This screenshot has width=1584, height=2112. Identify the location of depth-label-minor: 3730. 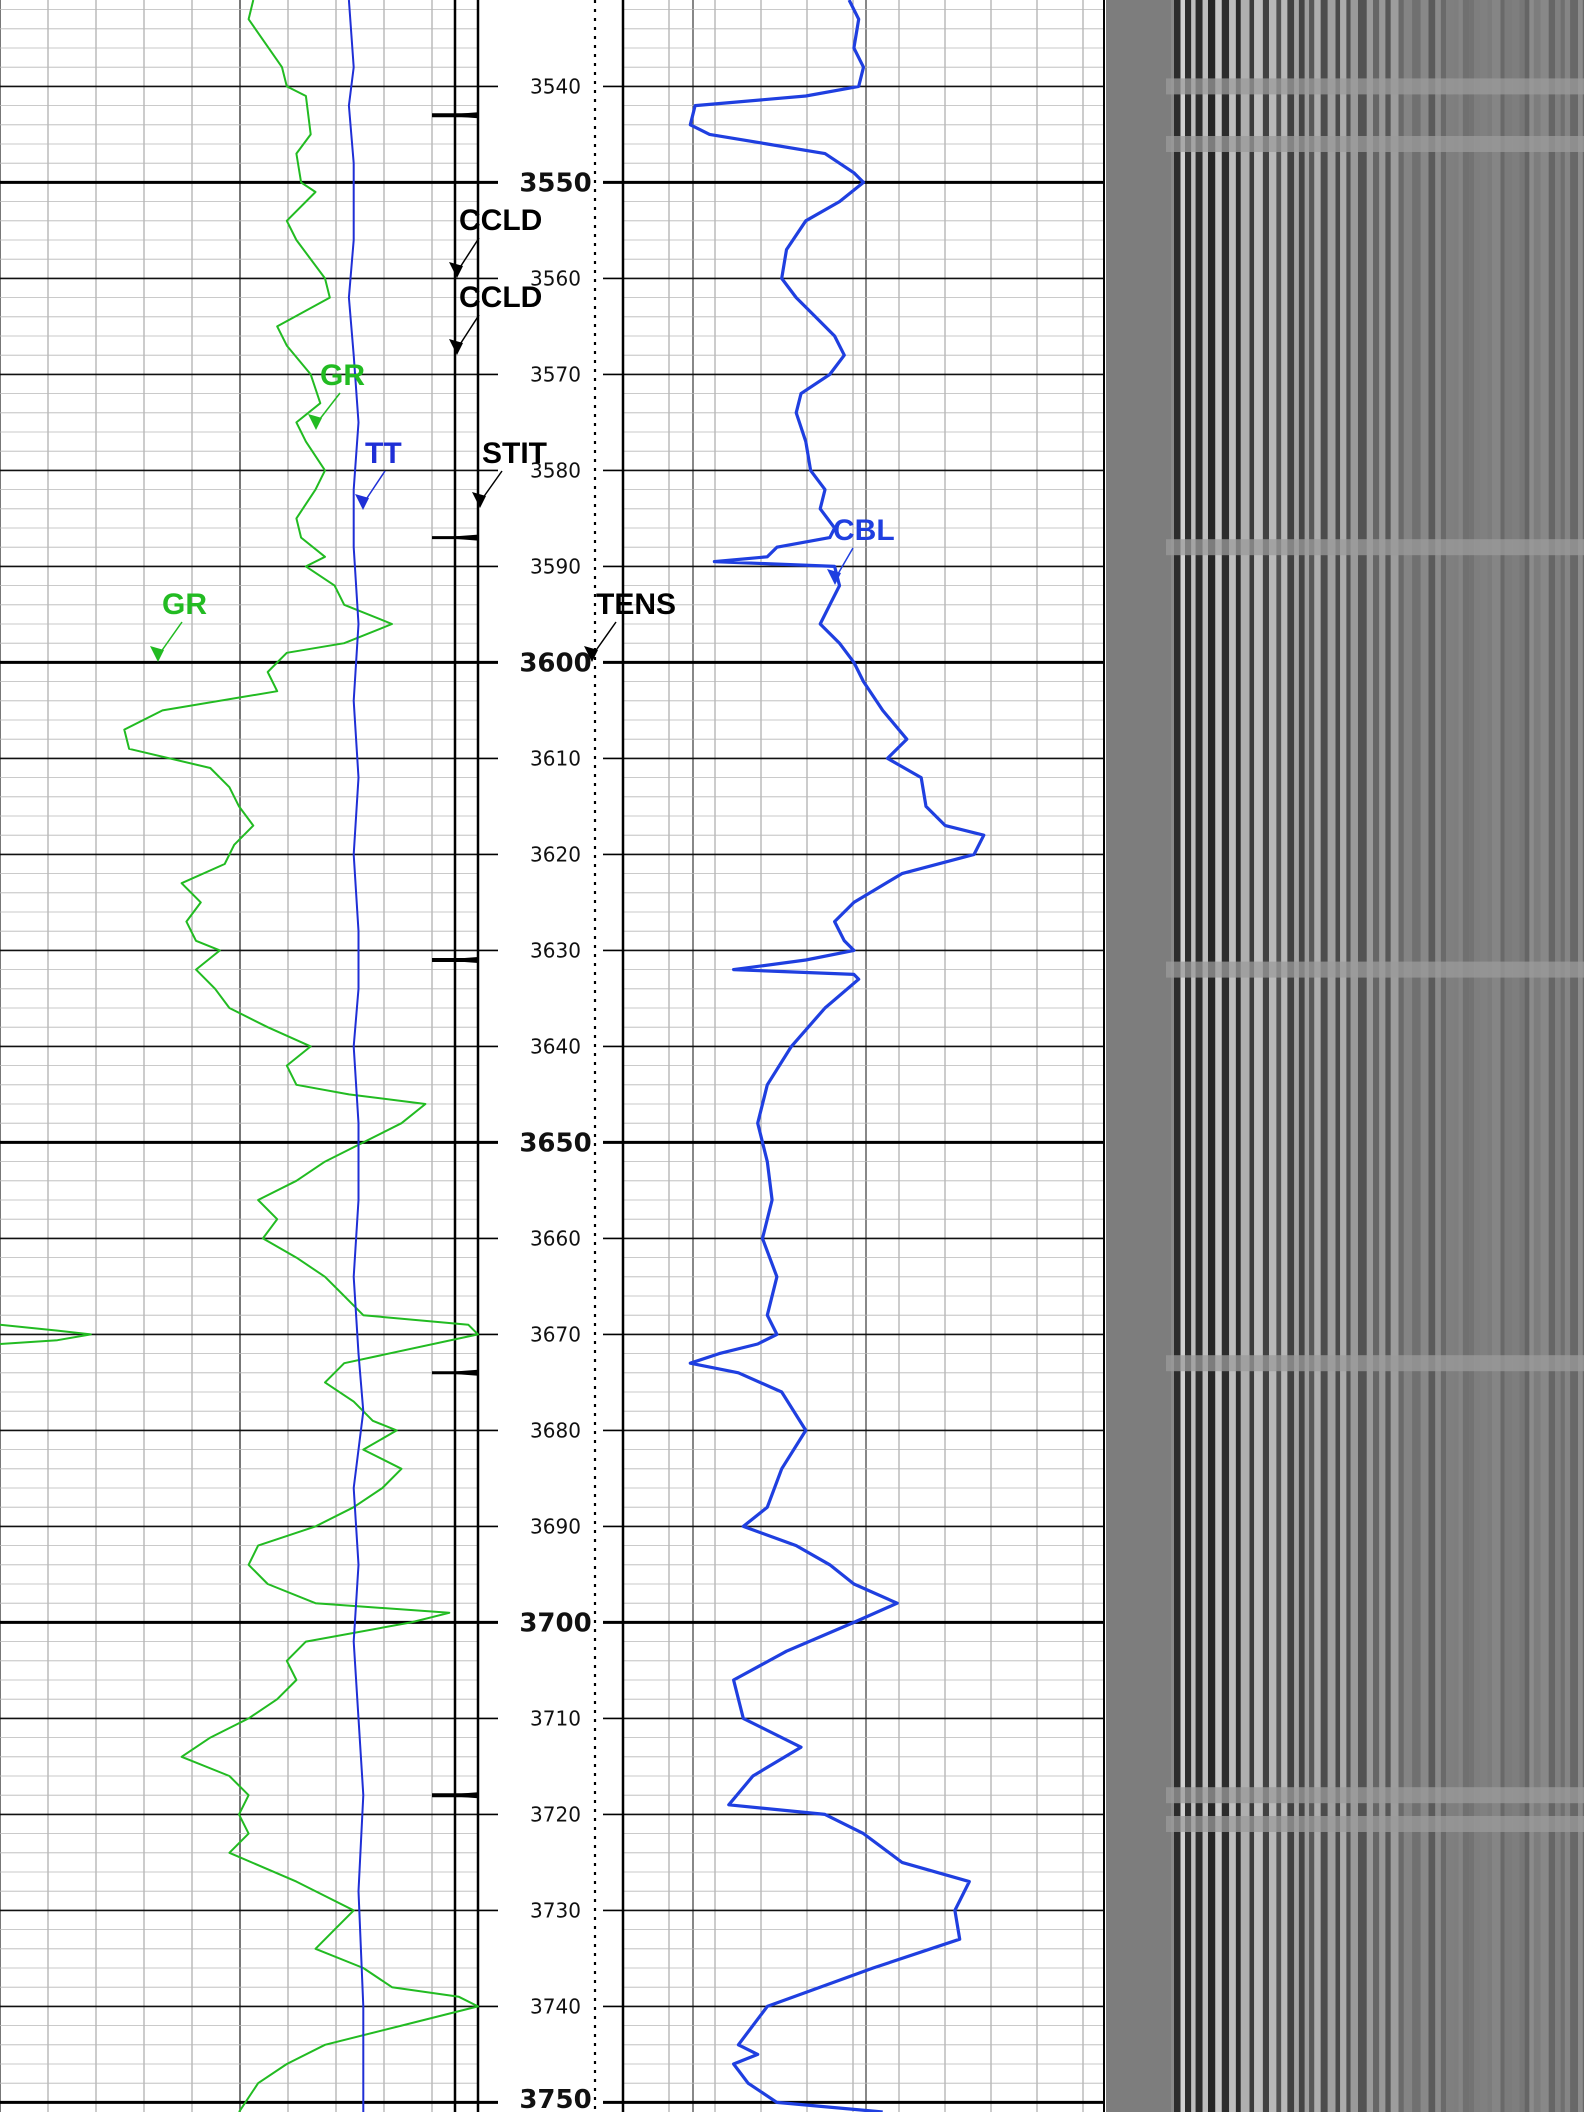
(555, 1910).